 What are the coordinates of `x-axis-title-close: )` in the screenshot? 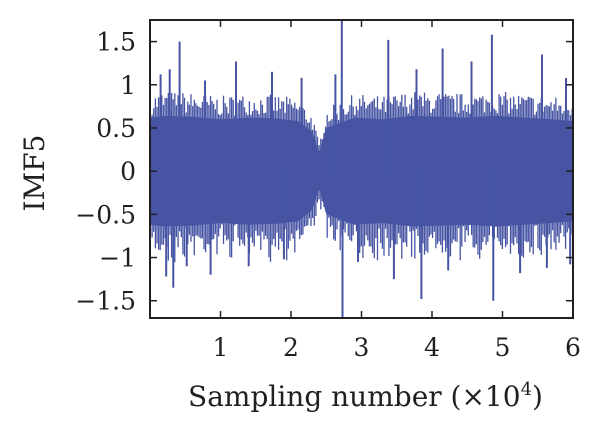 It's located at (537, 396).